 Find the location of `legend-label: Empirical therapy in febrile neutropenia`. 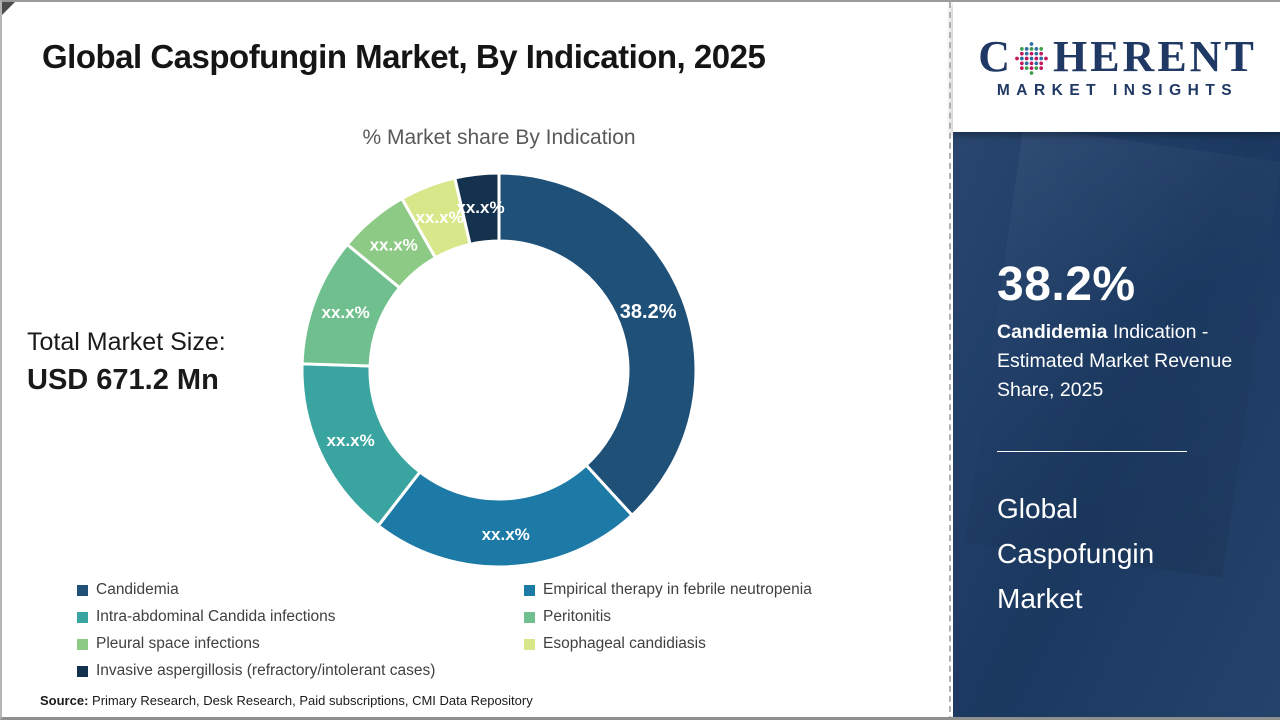

legend-label: Empirical therapy in febrile neutropenia is located at coordinates (677, 589).